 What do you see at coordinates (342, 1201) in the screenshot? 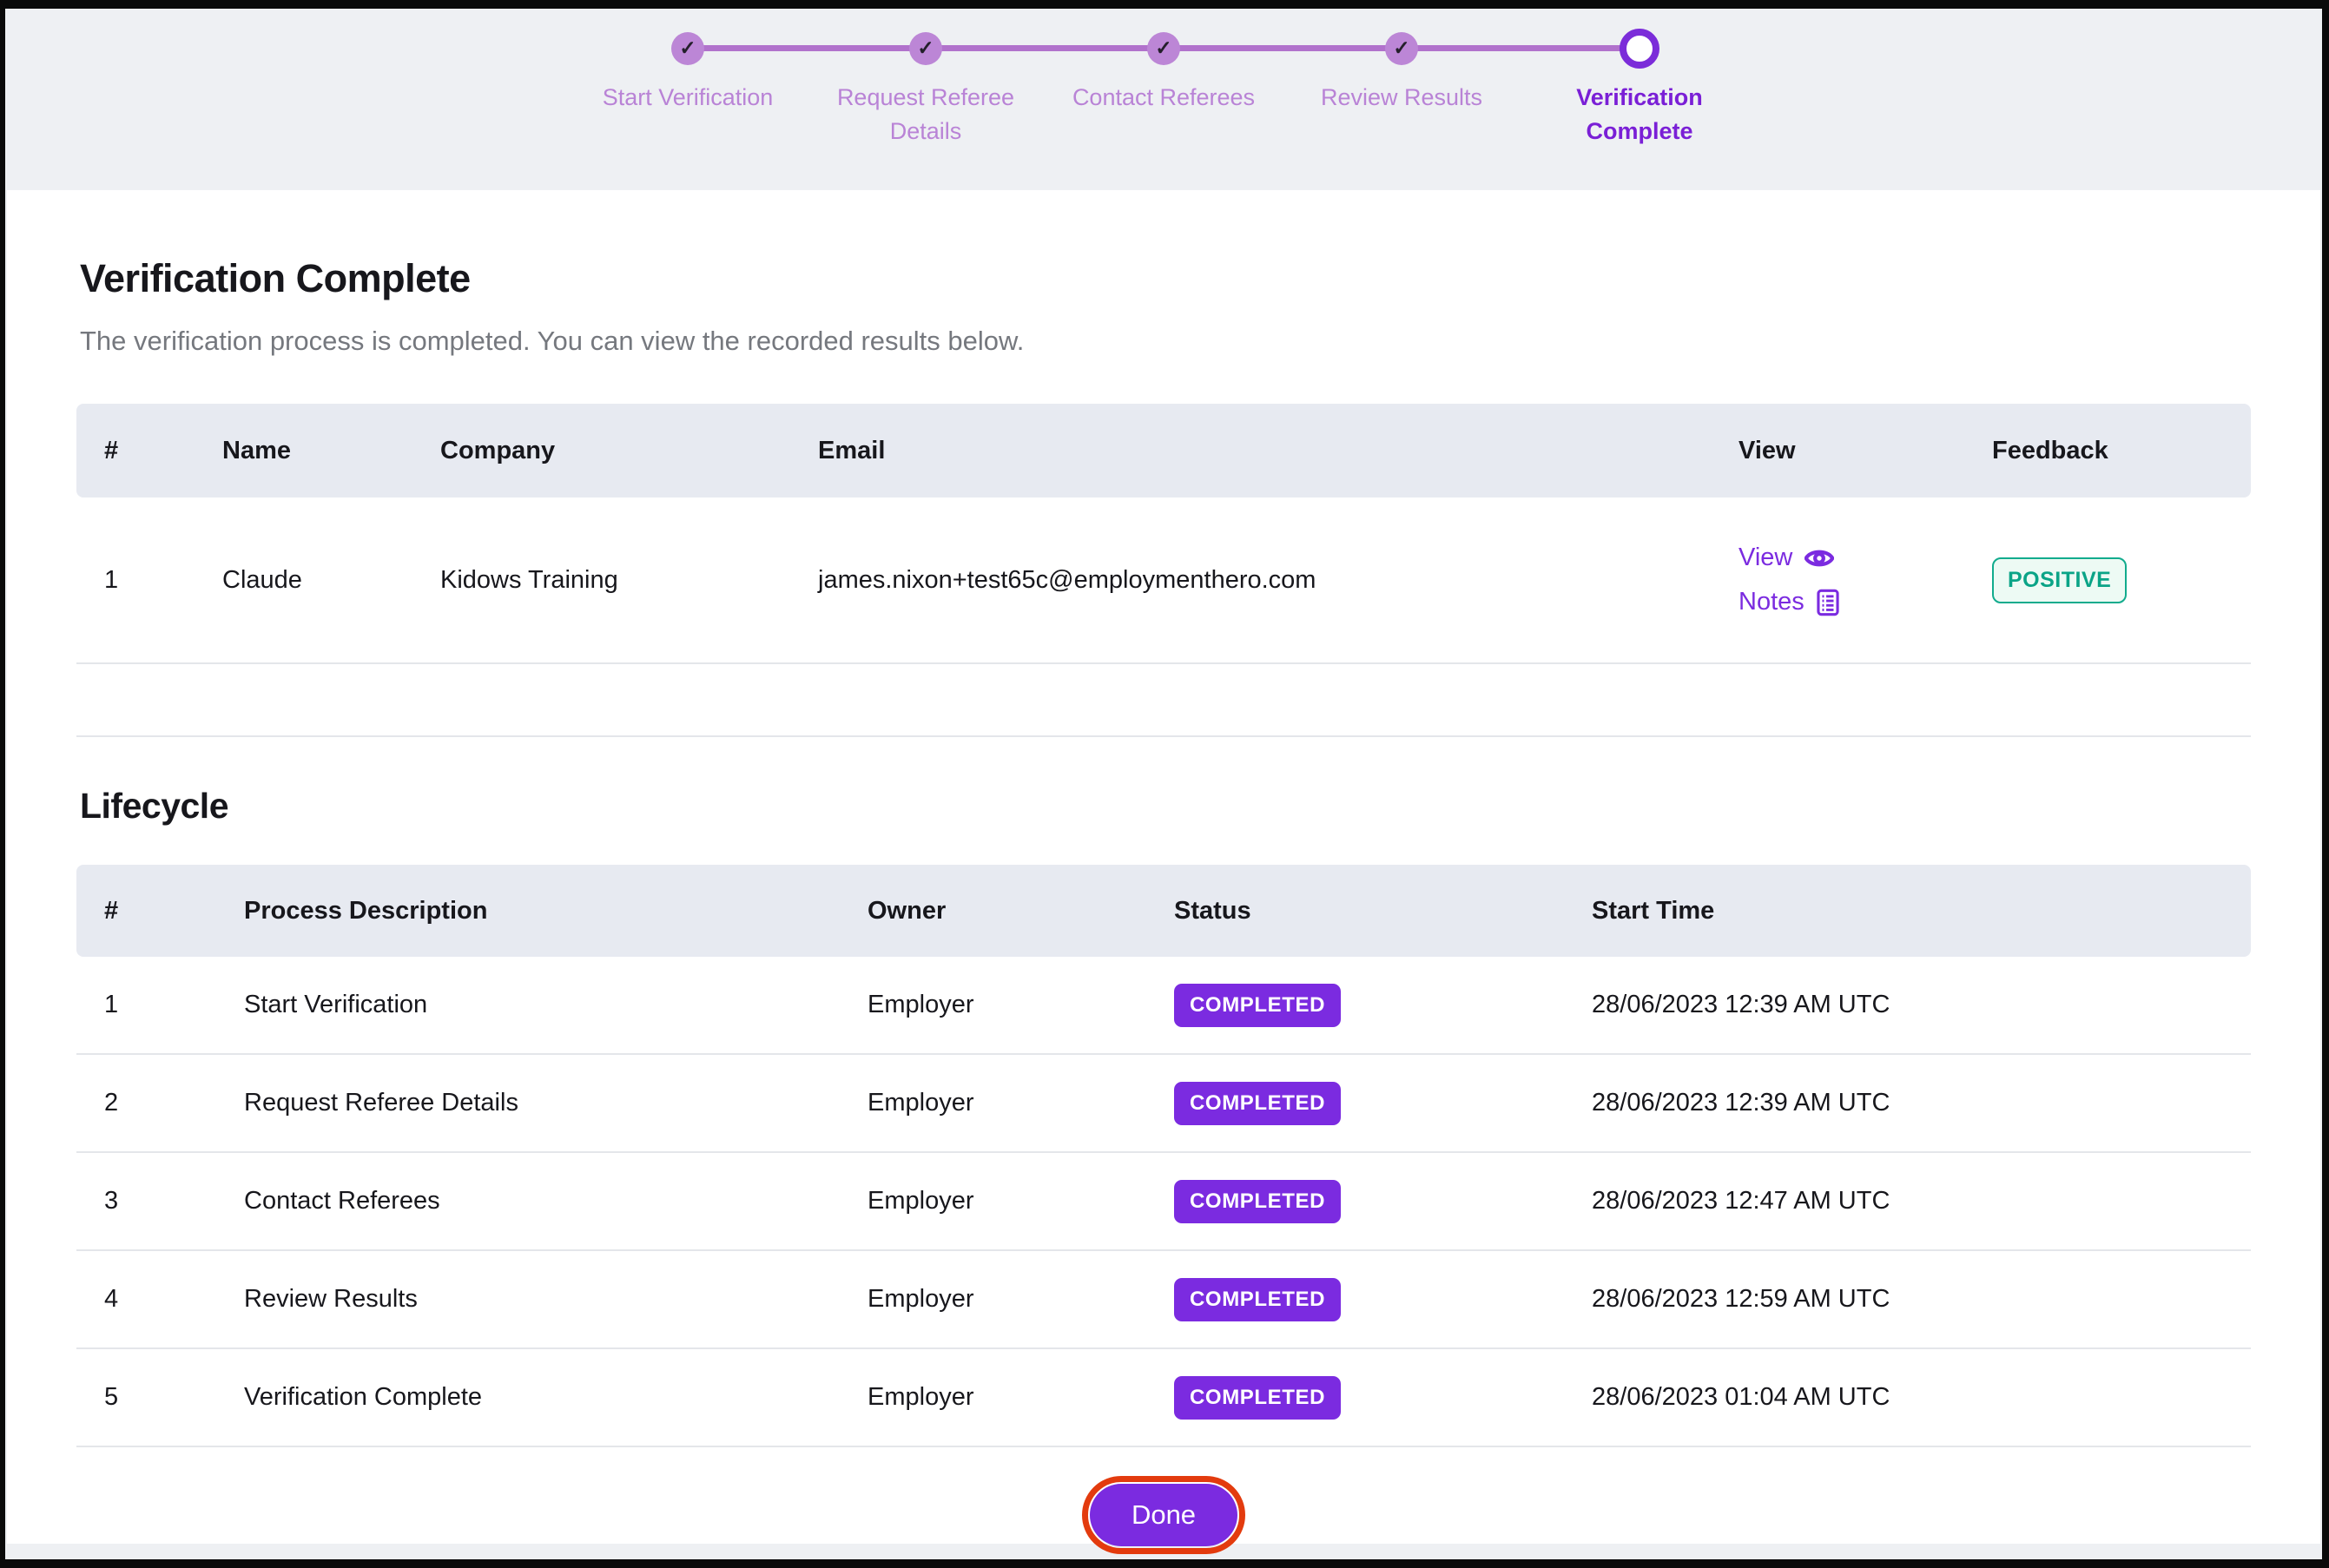
I see `row-description: Contact Referees` at bounding box center [342, 1201].